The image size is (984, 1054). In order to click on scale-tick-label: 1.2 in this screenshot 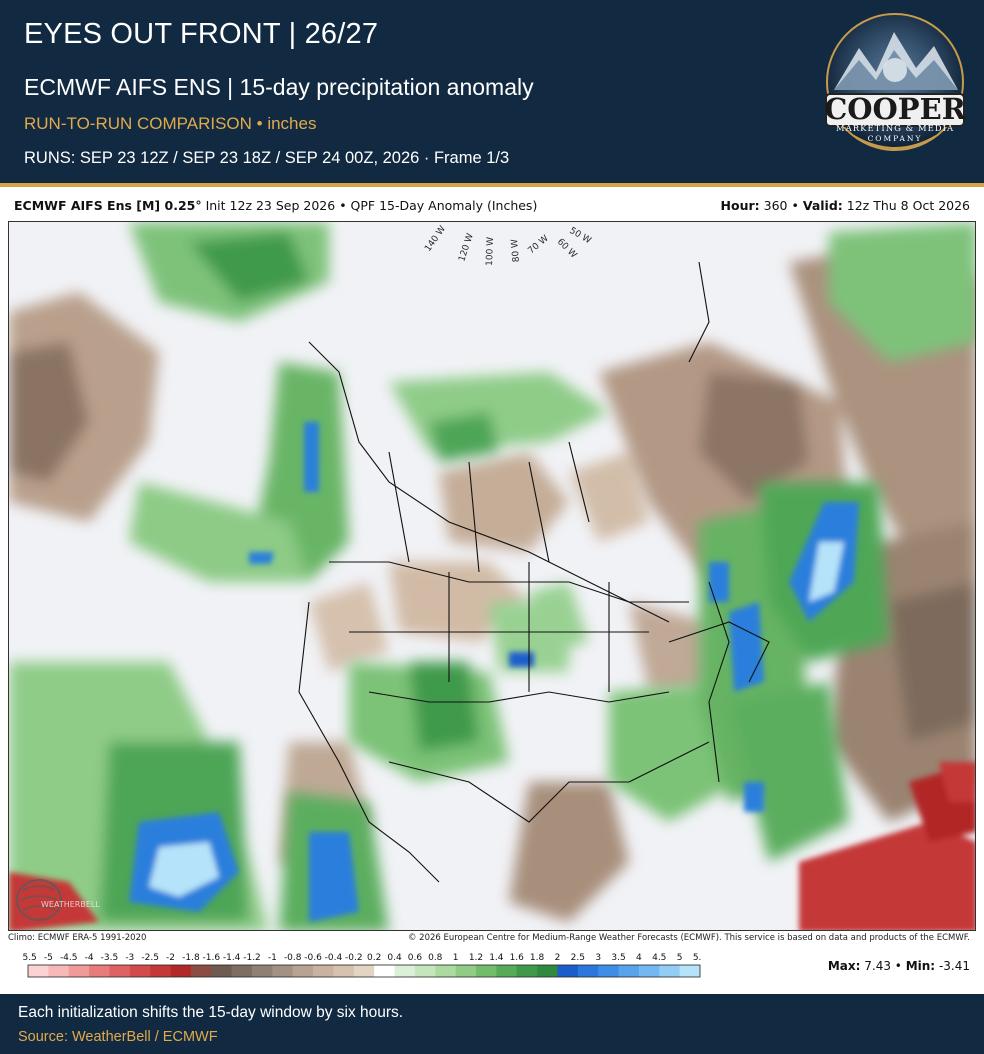, I will do `click(476, 958)`.